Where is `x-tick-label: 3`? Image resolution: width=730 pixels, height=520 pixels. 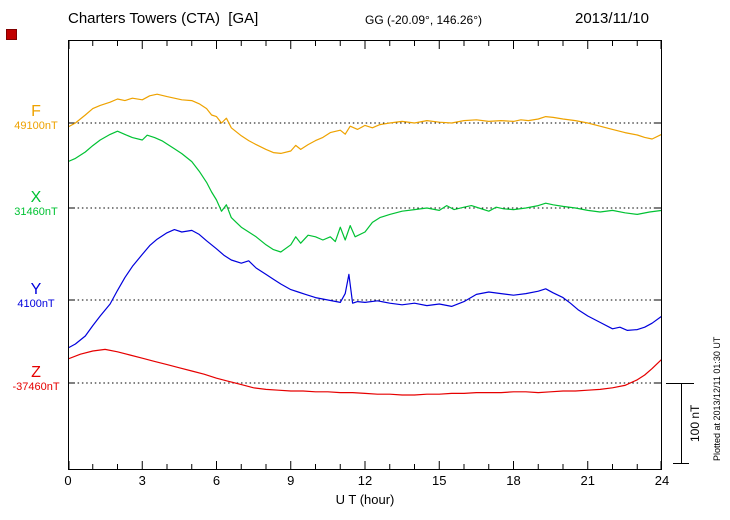
x-tick-label: 3 is located at coordinates (142, 480).